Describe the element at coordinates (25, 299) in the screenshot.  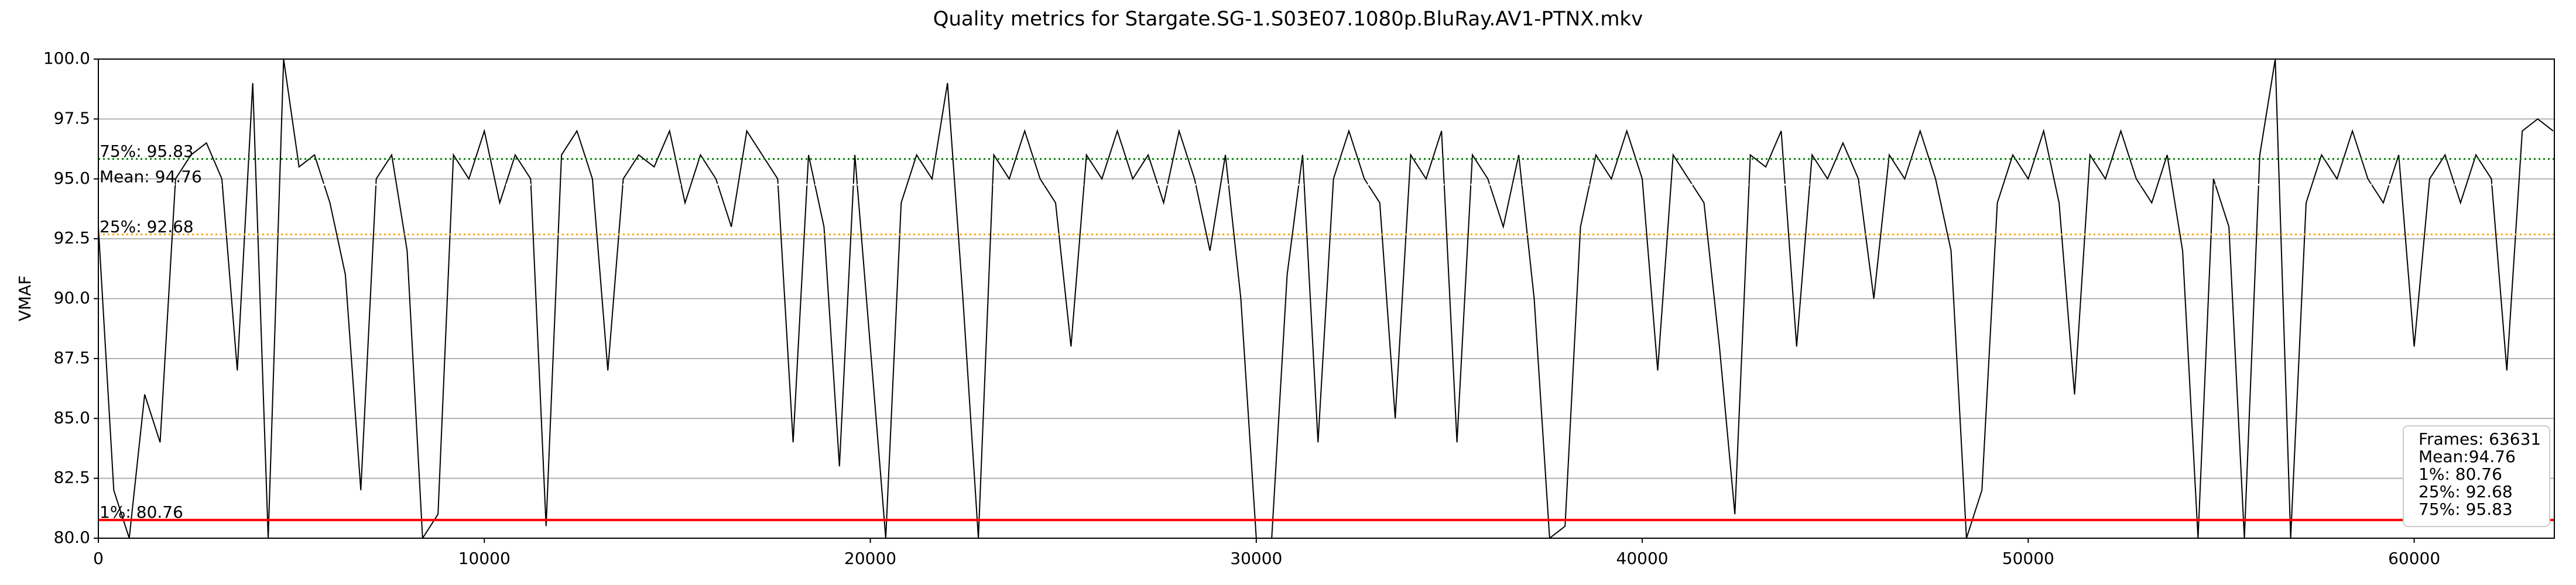
I see `y-axis-label: VMAF` at that location.